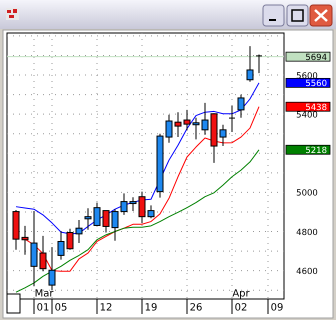 The height and width of the screenshot is (320, 336). Describe the element at coordinates (307, 233) in the screenshot. I see `y-tick-label: 4800` at that location.